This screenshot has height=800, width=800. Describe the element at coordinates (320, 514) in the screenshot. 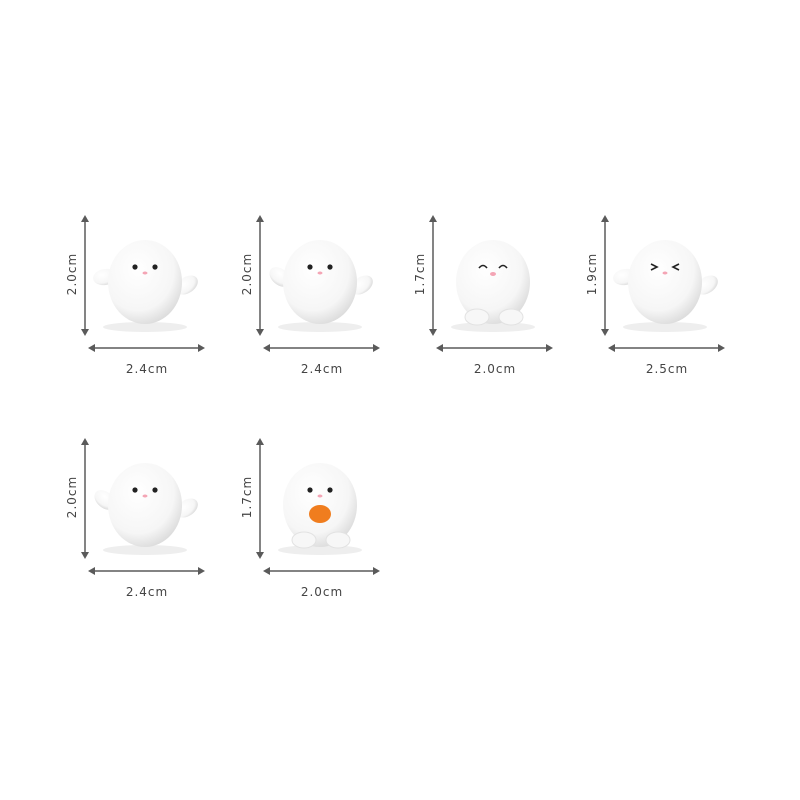

I see `orange` at that location.